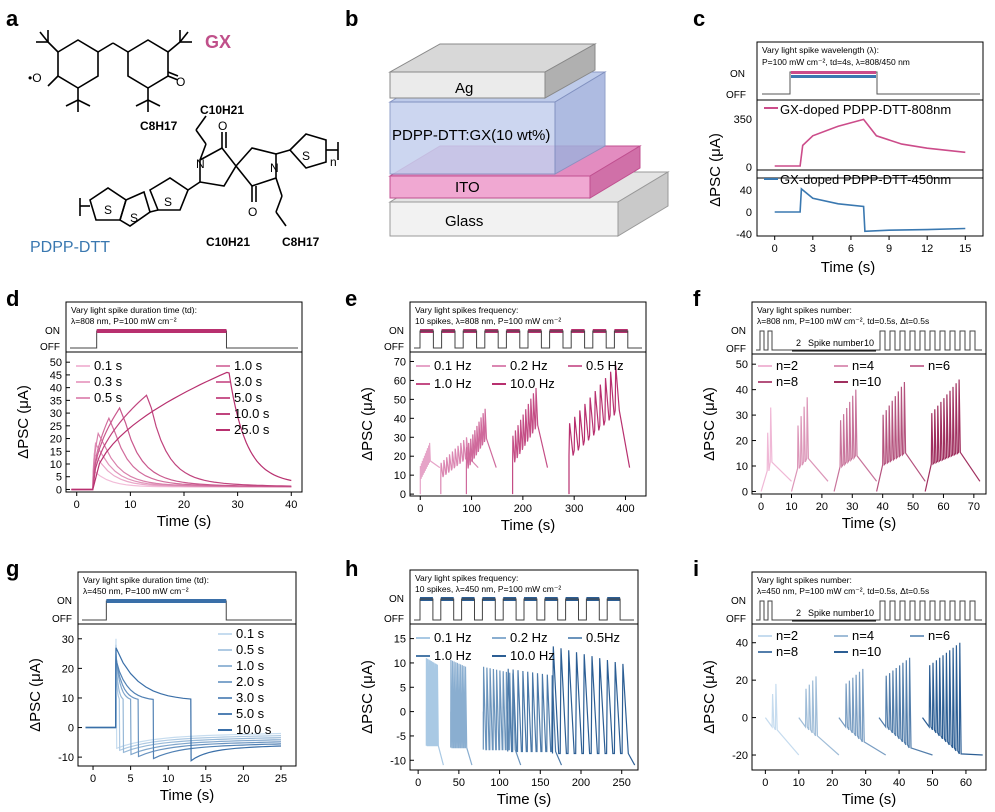 This screenshot has height=812, width=995. I want to click on layer-ag: Ag, so click(464, 88).